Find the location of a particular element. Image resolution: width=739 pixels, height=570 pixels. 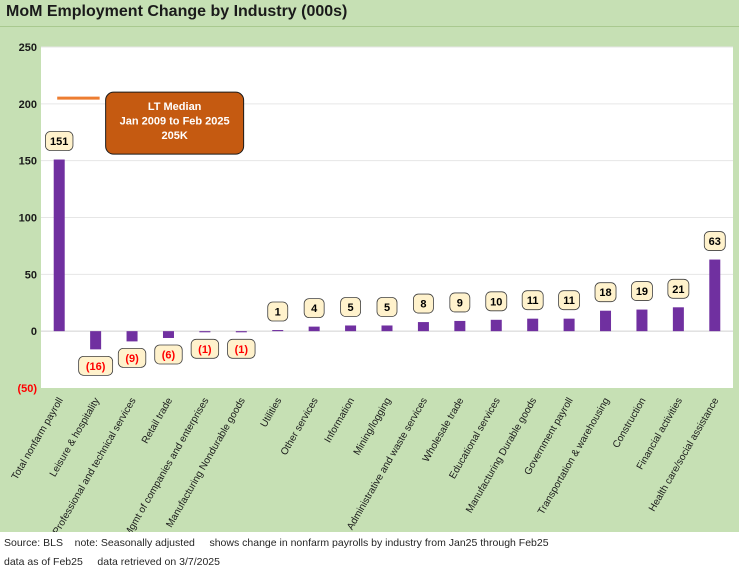

chart-title: MoM Employment Change by Industry (000s) is located at coordinates (177, 11).